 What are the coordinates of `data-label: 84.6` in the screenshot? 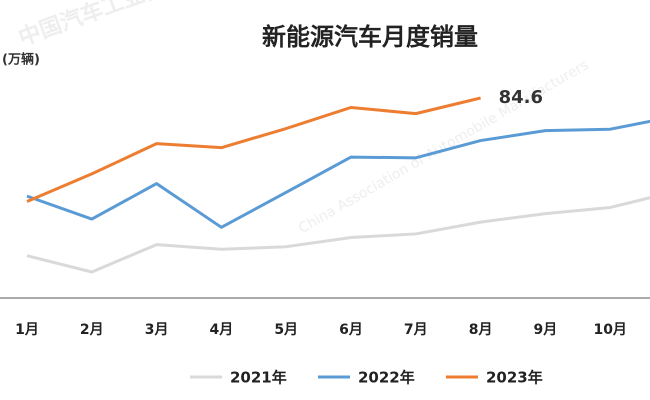 It's located at (521, 97).